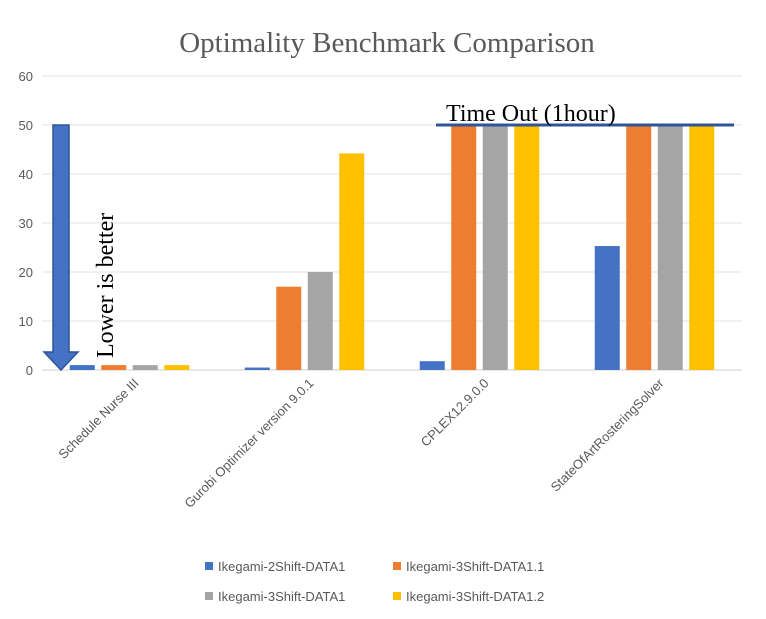 This screenshot has width=766, height=619. What do you see at coordinates (29, 370) in the screenshot?
I see `y-tick-label: 0` at bounding box center [29, 370].